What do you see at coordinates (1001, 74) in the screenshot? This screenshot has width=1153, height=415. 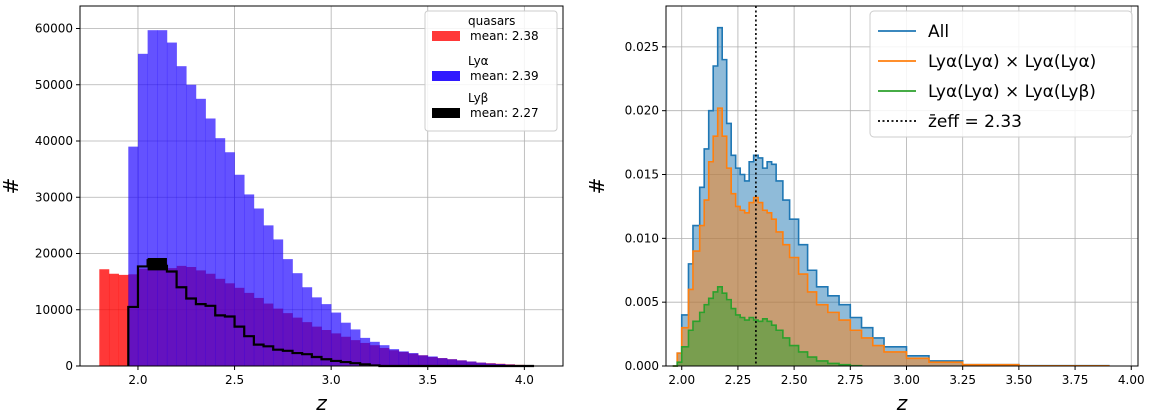 I see `legend-box` at bounding box center [1001, 74].